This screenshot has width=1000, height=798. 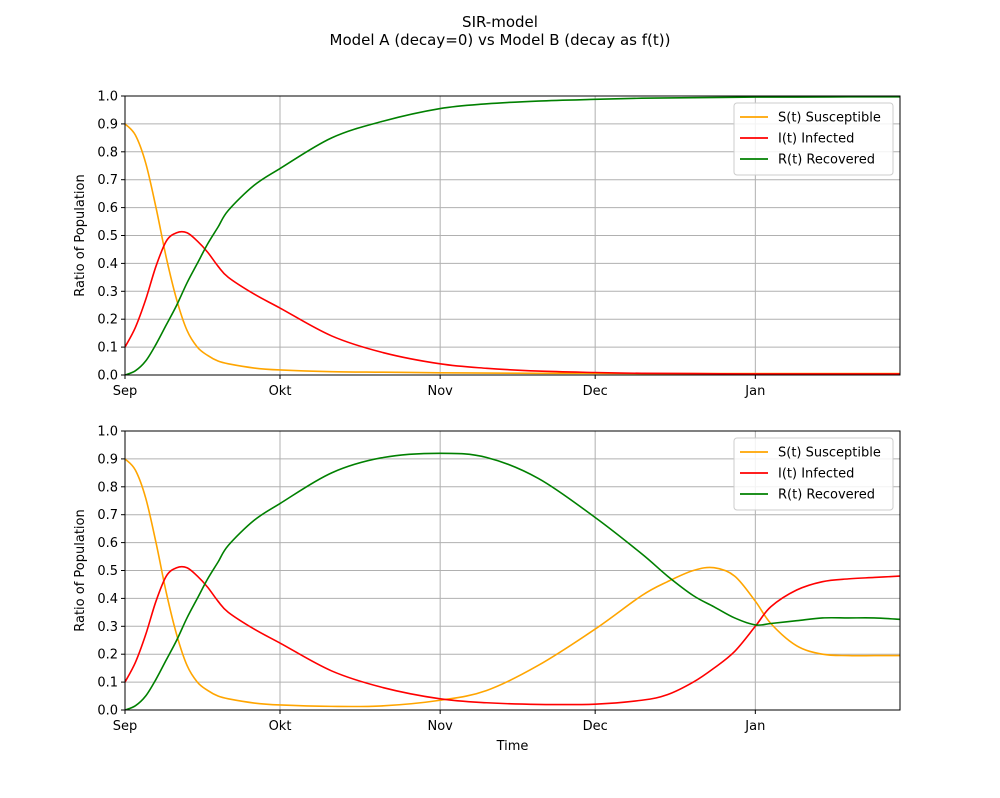 What do you see at coordinates (500, 22) in the screenshot?
I see `figure-title: SIR-model` at bounding box center [500, 22].